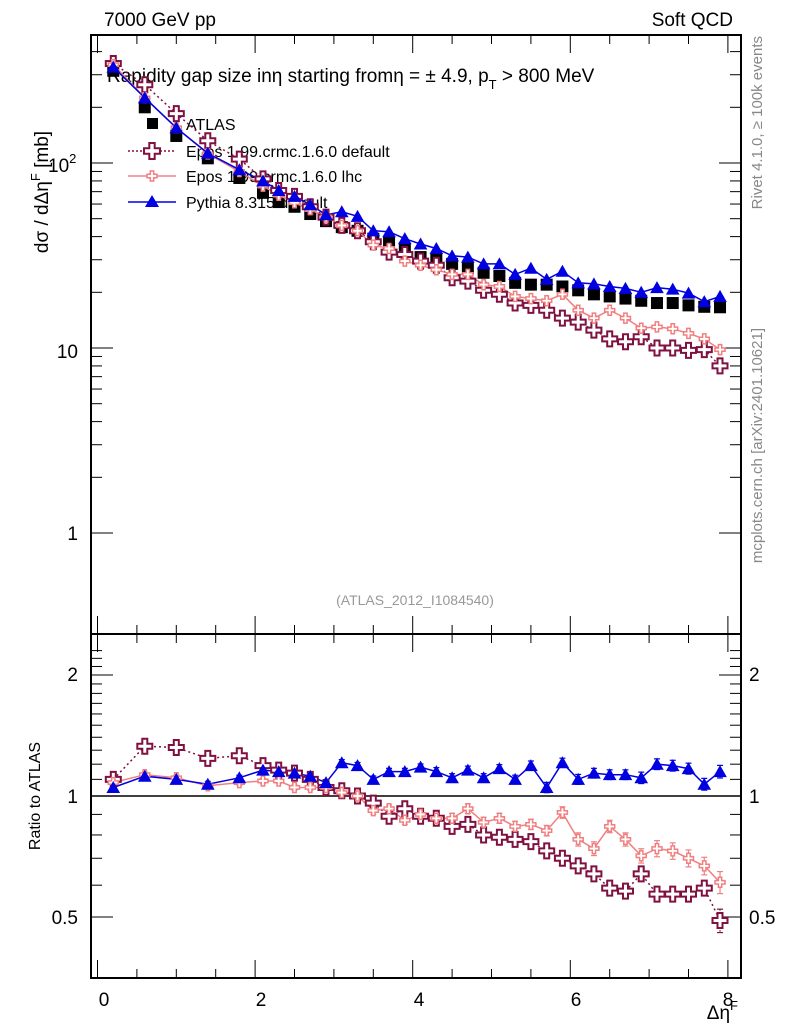 Image resolution: width=786 pixels, height=1024 pixels. Describe the element at coordinates (728, 1000) in the screenshot. I see `x-tick-label-8: 8` at that location.